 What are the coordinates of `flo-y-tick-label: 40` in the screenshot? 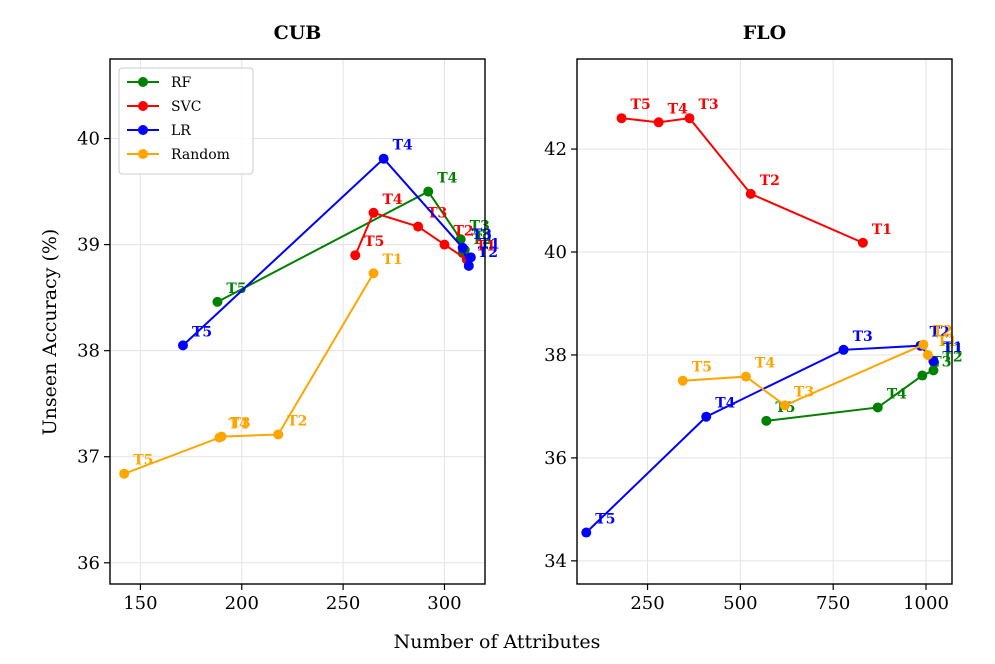 It's located at (555, 252).